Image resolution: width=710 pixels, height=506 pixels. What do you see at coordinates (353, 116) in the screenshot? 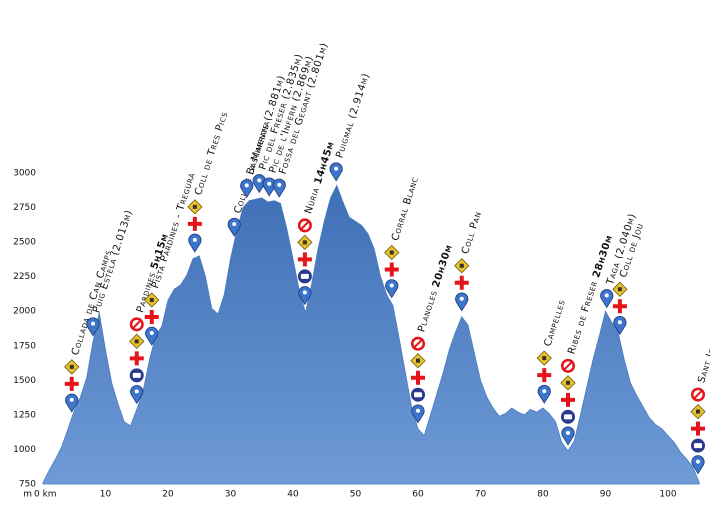
I see `waypoint-name: Puigmal (2.914m)` at bounding box center [353, 116].